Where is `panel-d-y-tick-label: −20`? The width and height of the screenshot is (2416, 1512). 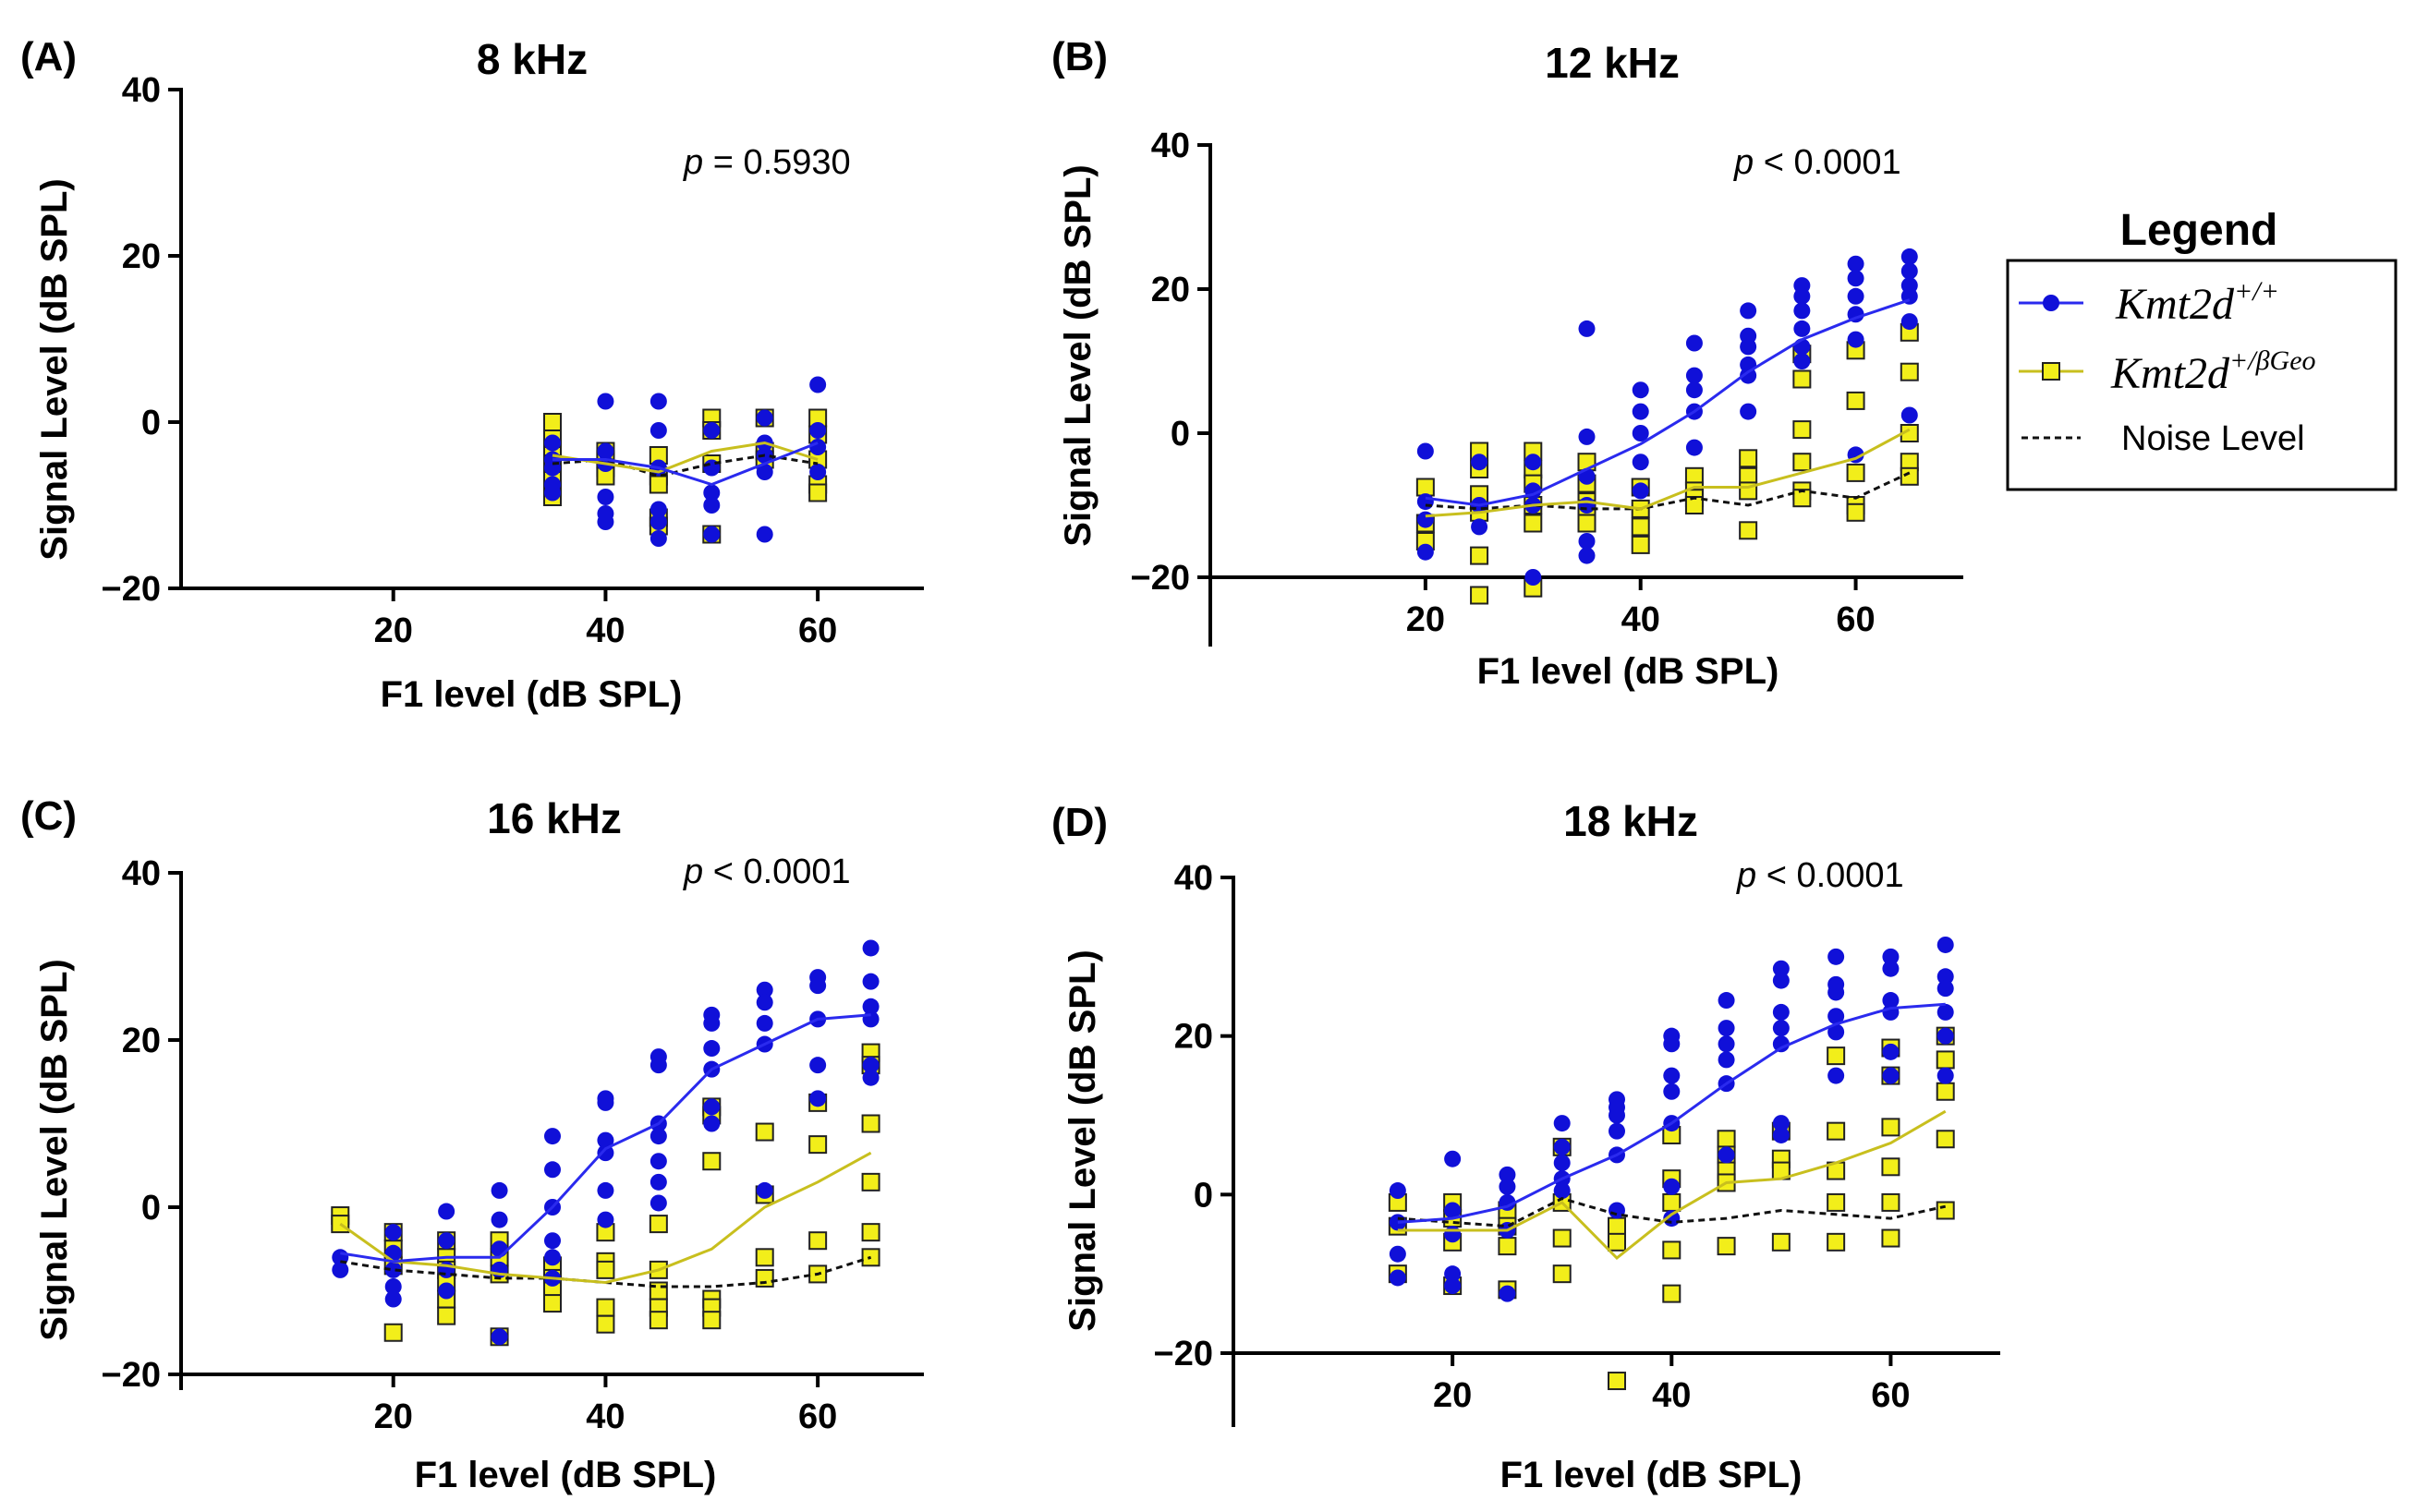 panel-d-y-tick-label: −20 is located at coordinates (1184, 1354).